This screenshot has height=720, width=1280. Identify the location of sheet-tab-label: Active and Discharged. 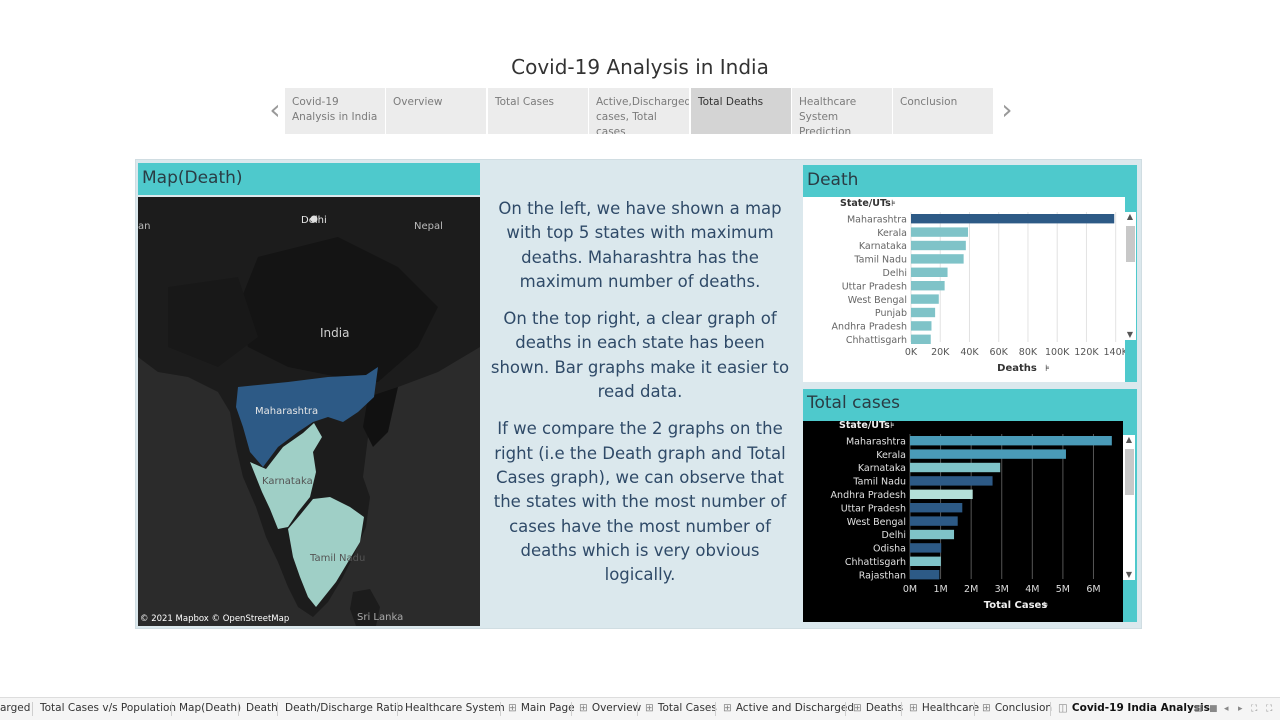
(794, 708).